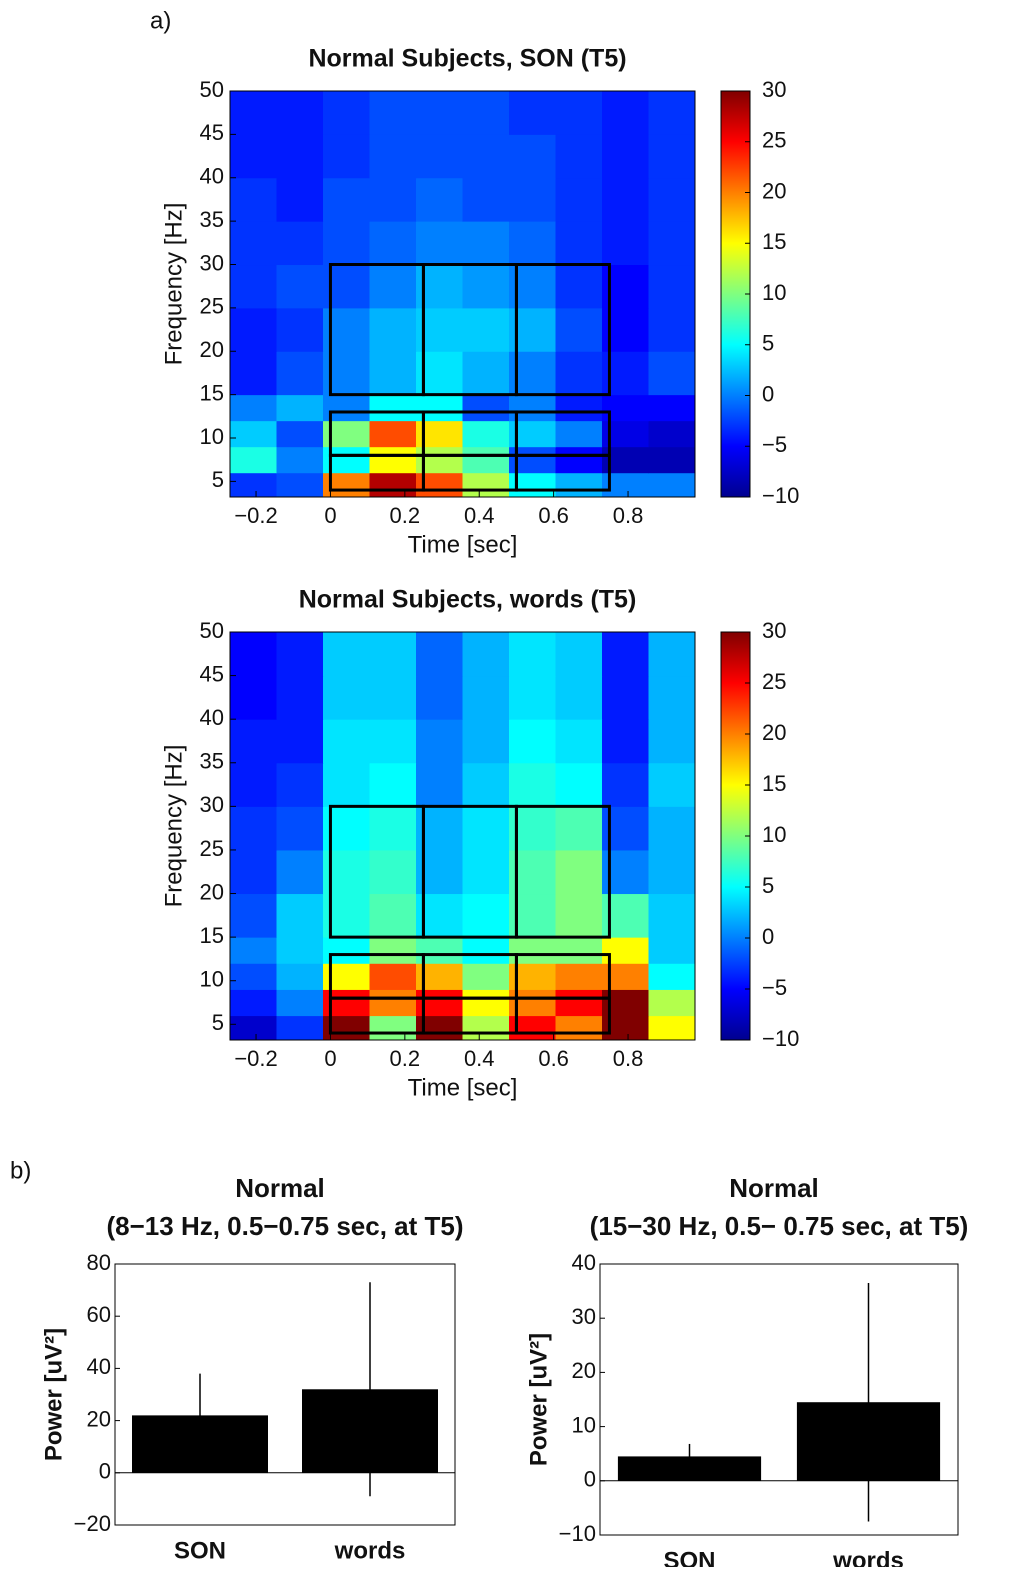 The height and width of the screenshot is (1572, 1021). What do you see at coordinates (99, 1262) in the screenshot?
I see `y-tick-label: 80` at bounding box center [99, 1262].